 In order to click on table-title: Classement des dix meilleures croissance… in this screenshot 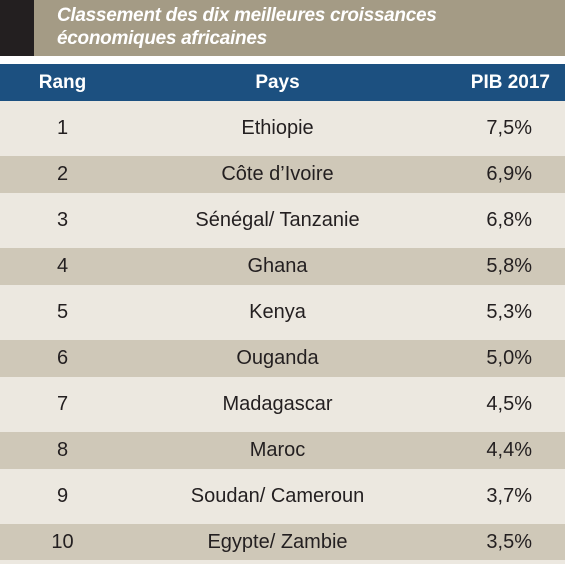, I will do `click(307, 27)`.